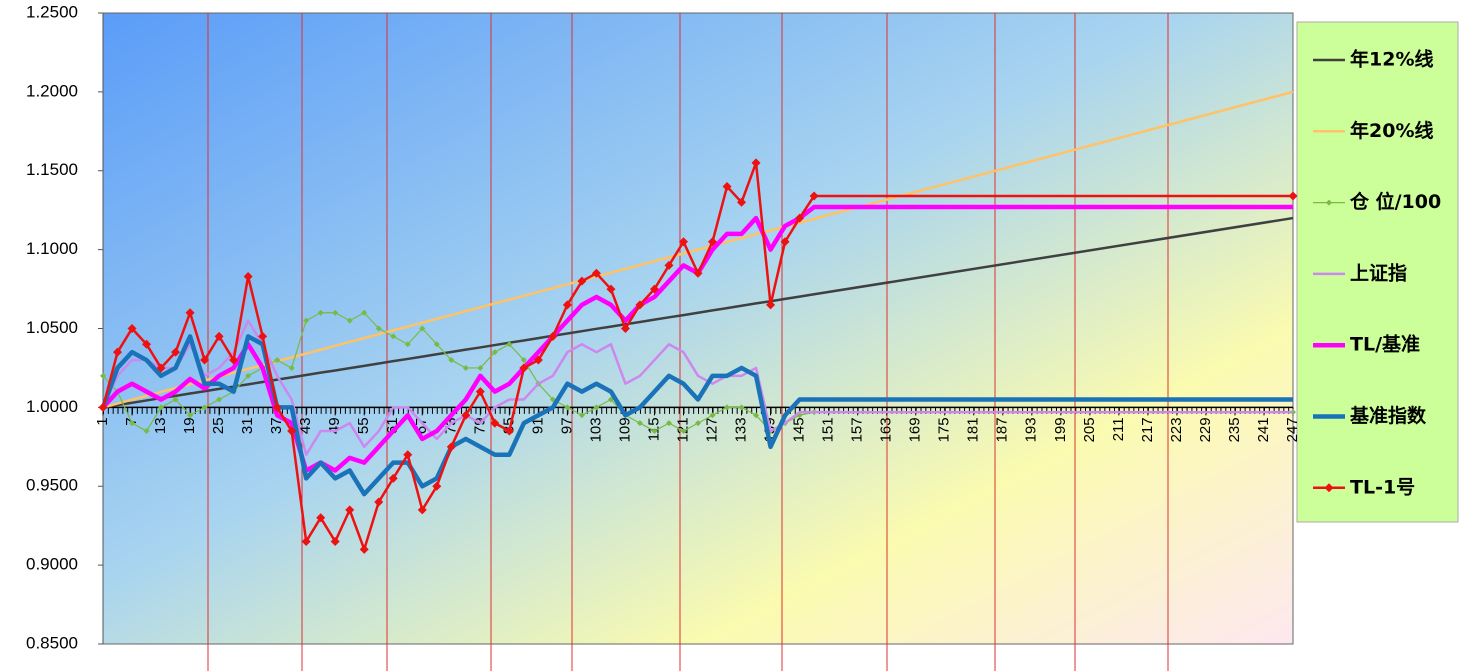  I want to click on legend-label: 年20%线, so click(1391, 130).